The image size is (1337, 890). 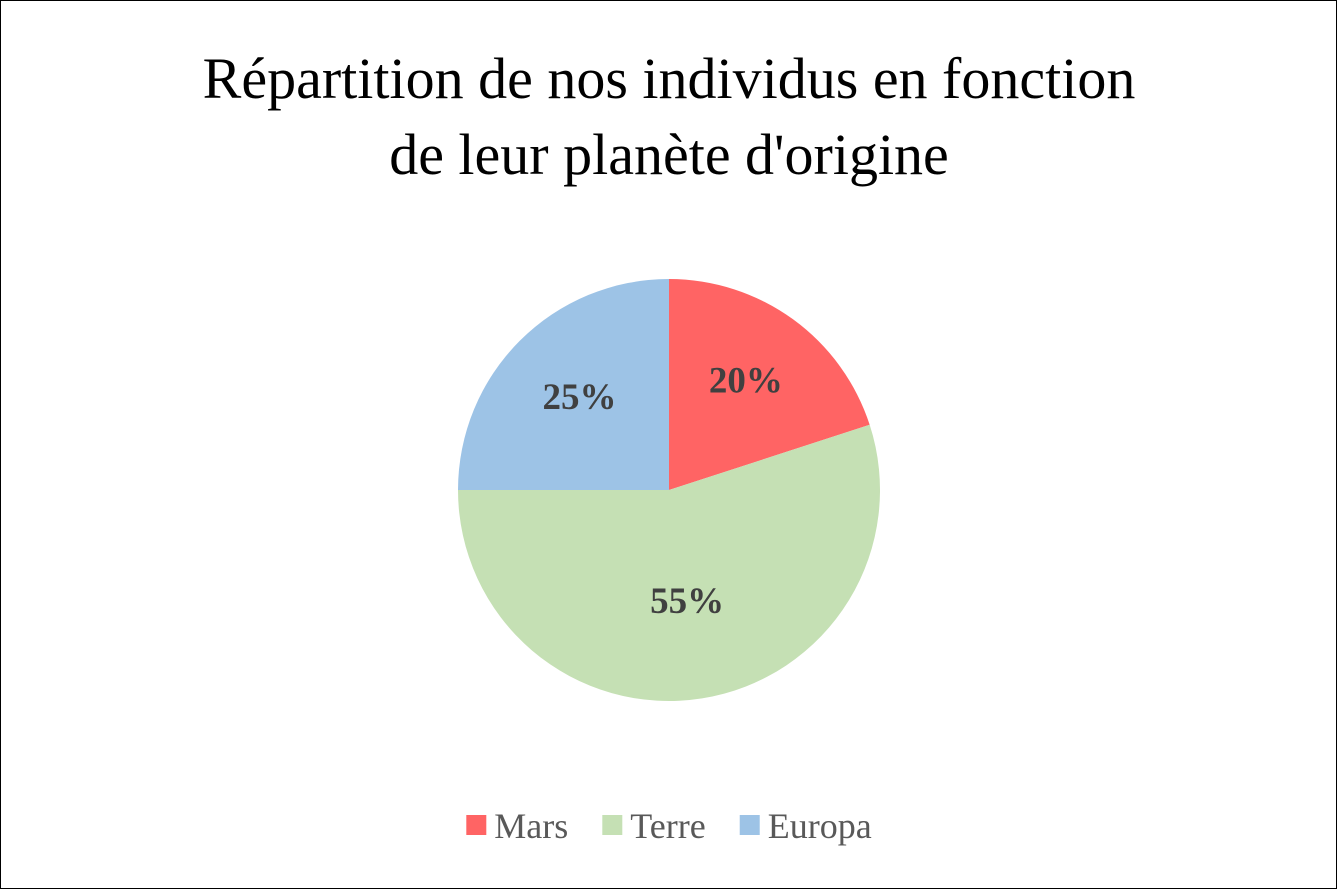 I want to click on data-label-mars: 20%, so click(x=746, y=381).